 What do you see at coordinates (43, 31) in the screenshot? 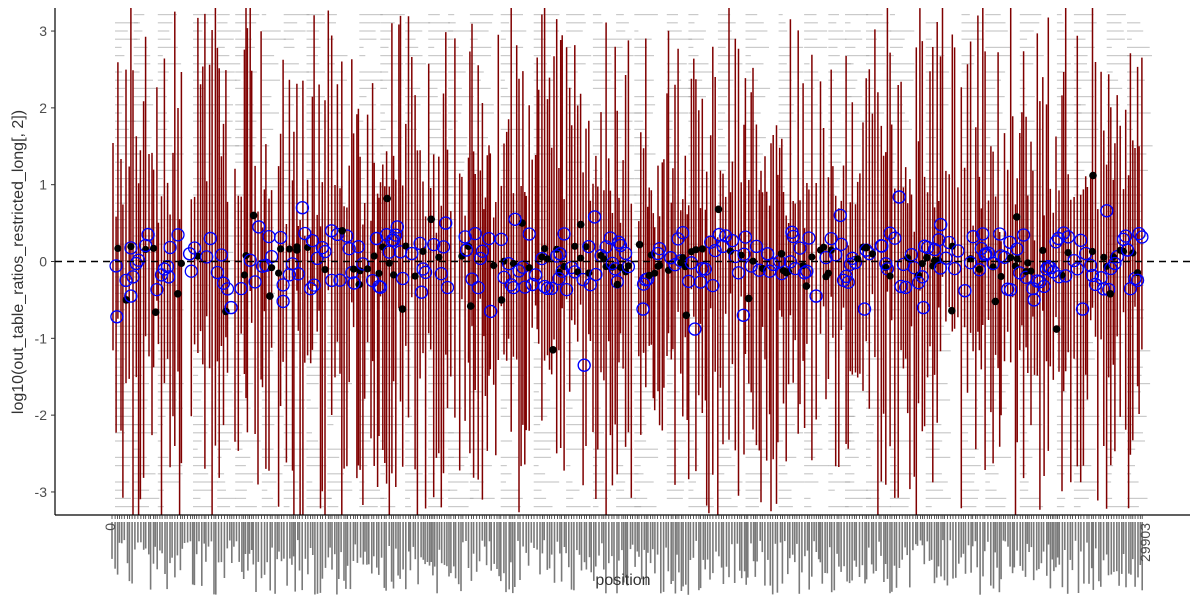
I see `y-tick-label: 3` at bounding box center [43, 31].